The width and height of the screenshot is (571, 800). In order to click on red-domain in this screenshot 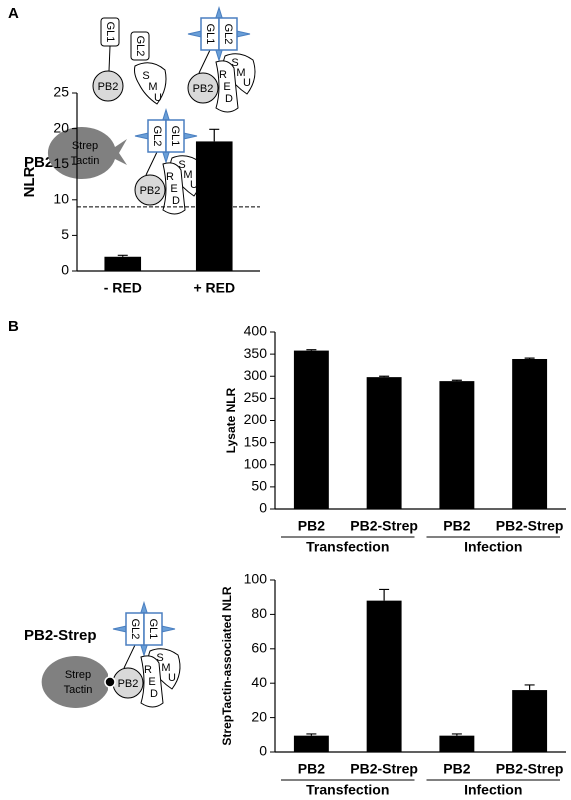, I will do `click(152, 681)`.